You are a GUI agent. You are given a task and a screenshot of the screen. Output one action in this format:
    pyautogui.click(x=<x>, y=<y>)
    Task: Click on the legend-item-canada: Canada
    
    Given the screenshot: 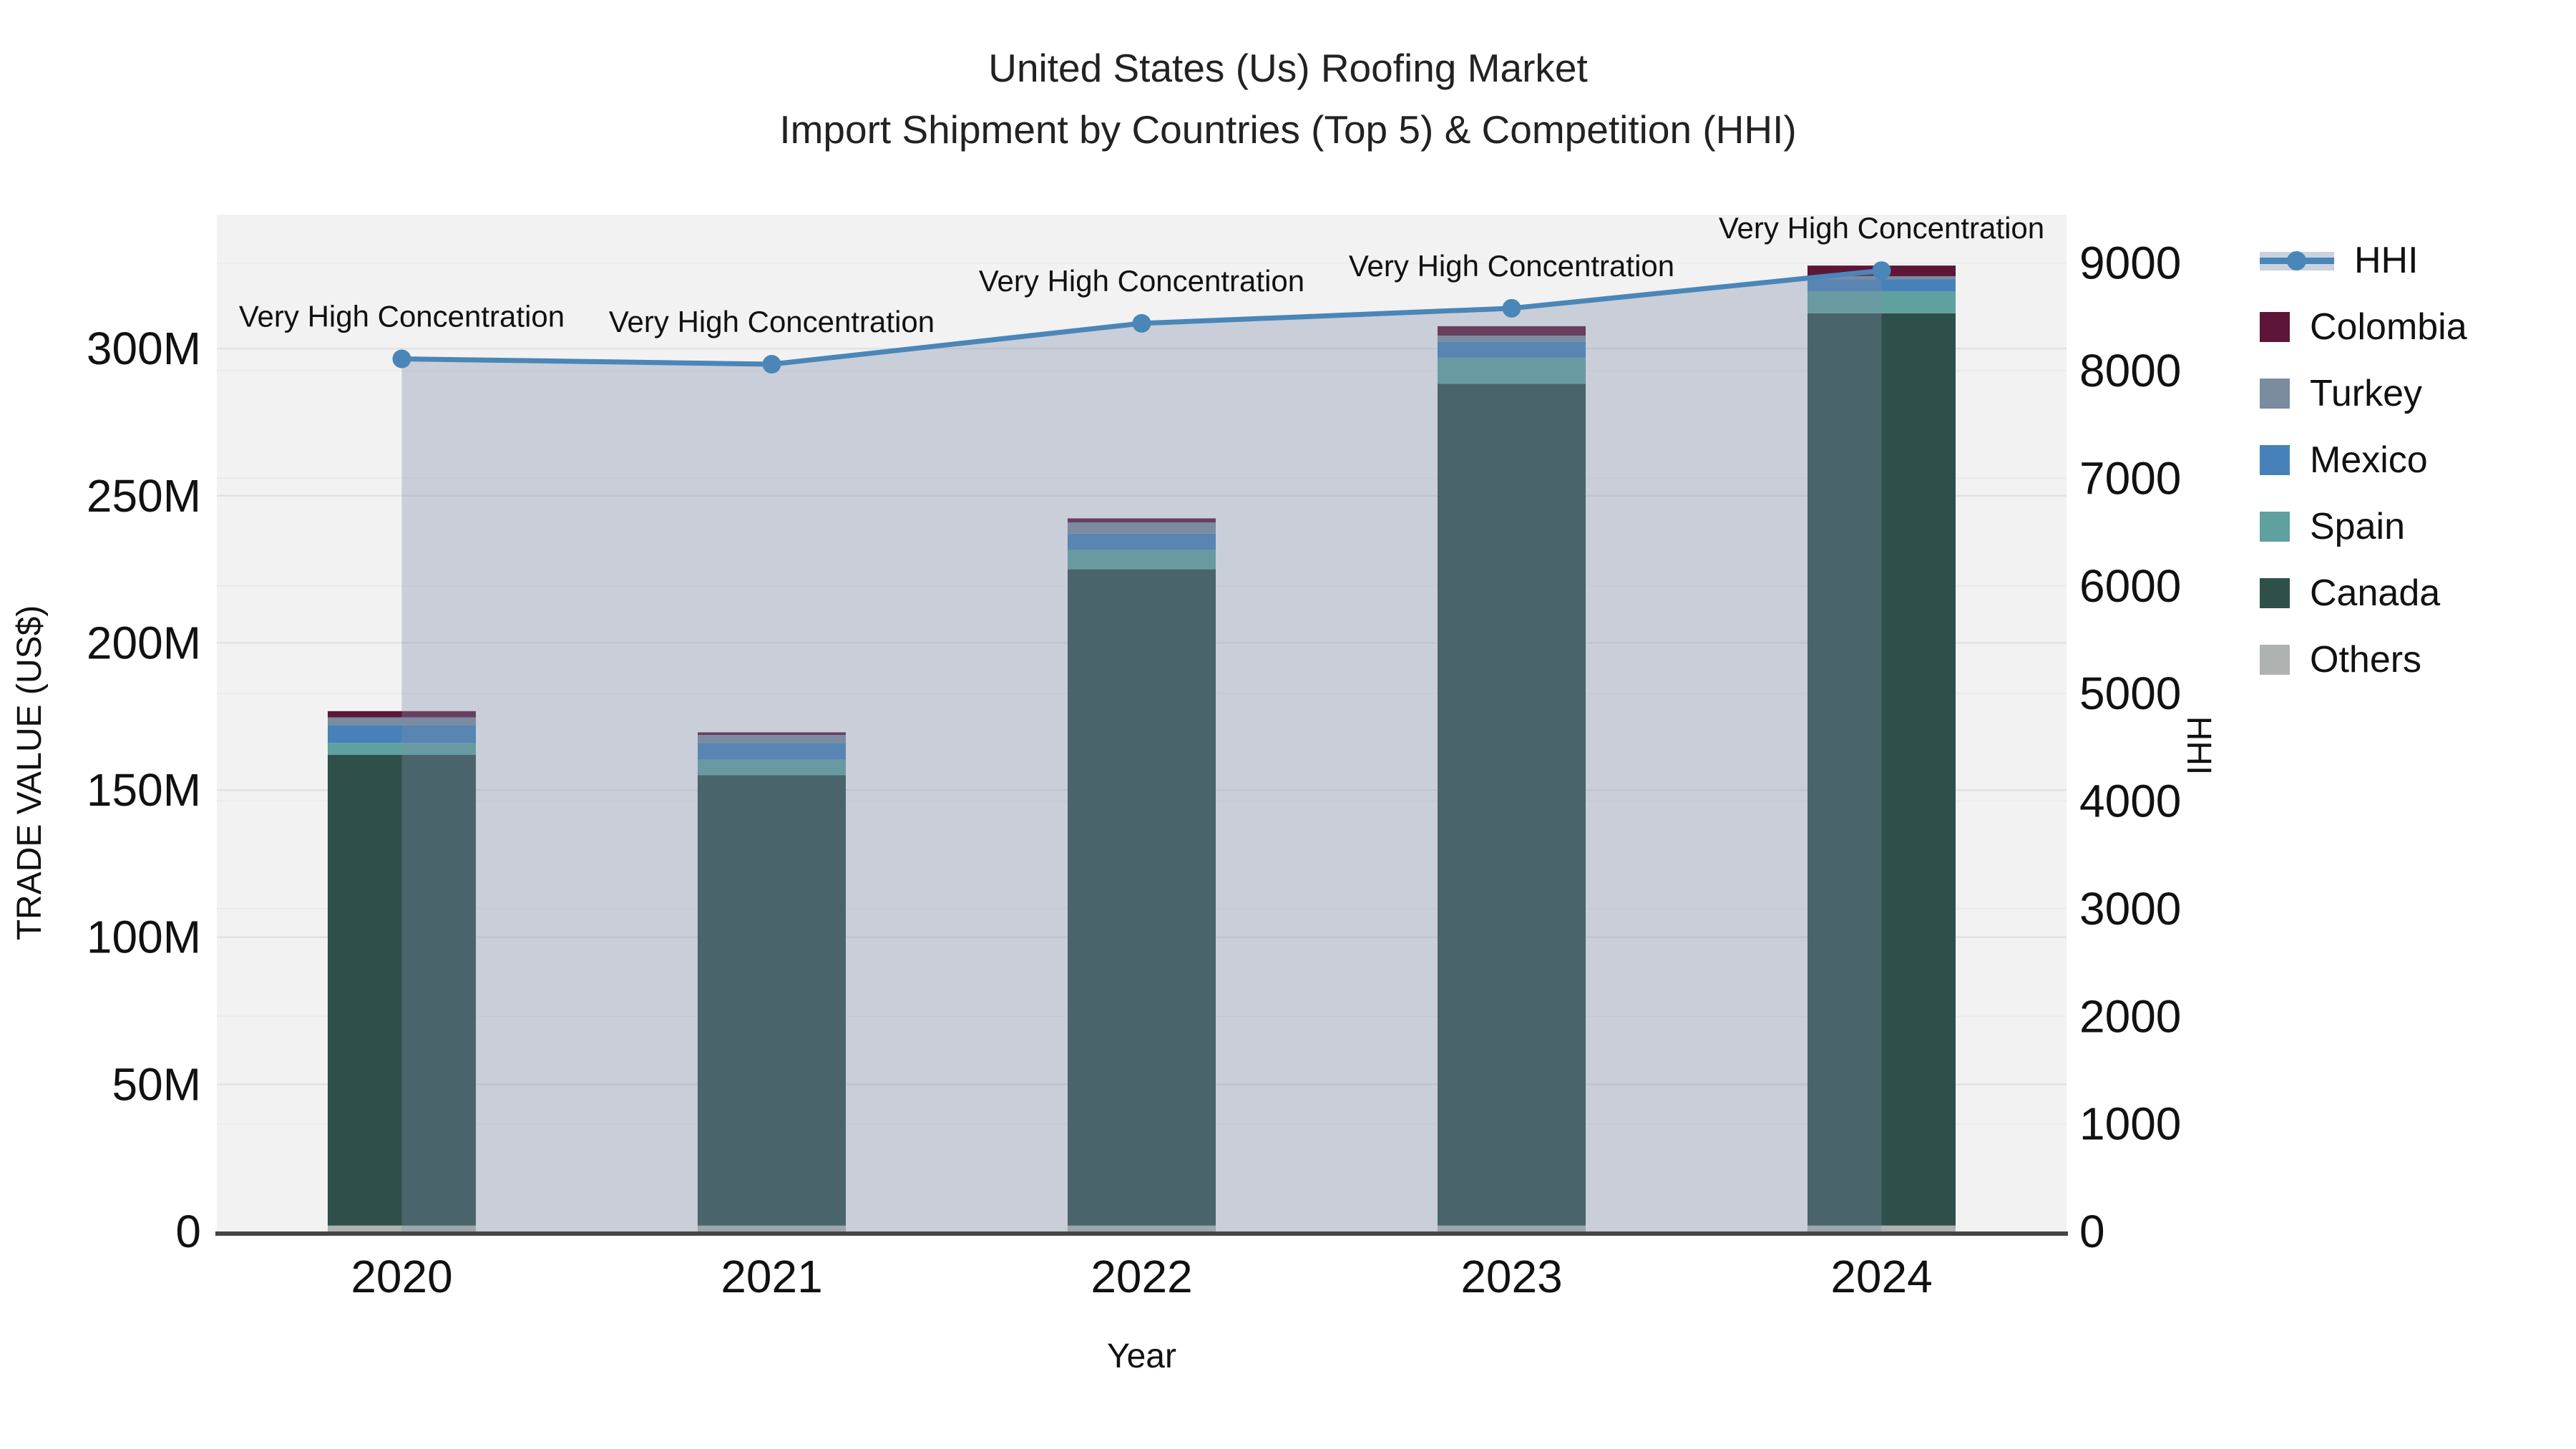 What is the action you would take?
    pyautogui.click(x=2363, y=593)
    